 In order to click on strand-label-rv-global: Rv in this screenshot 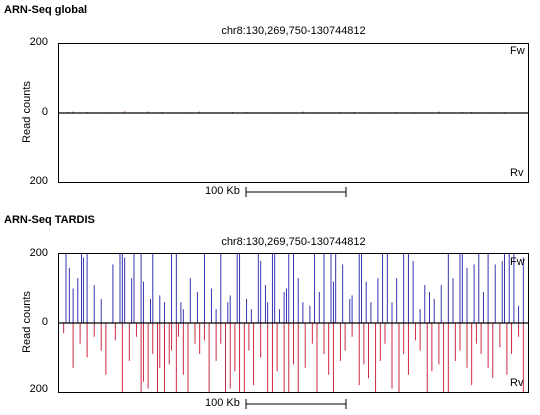, I will do `click(517, 173)`.